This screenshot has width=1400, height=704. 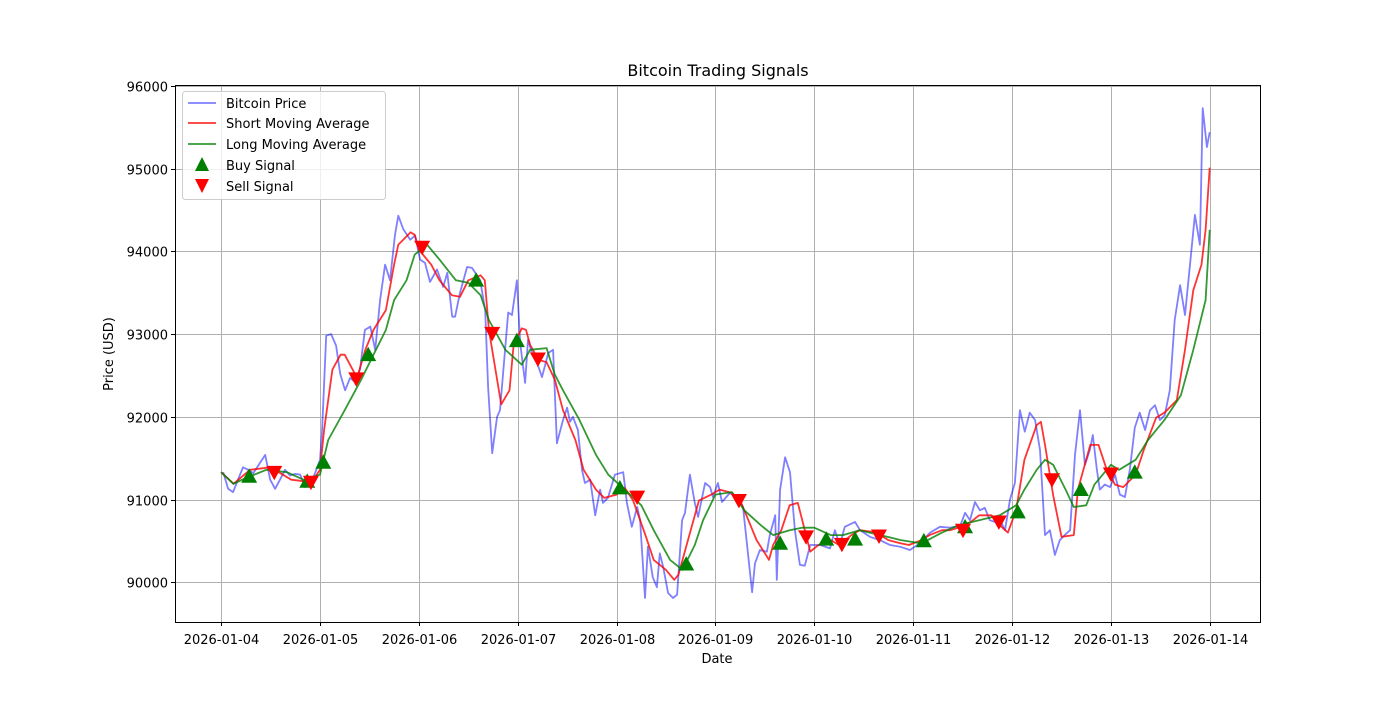 What do you see at coordinates (202, 164) in the screenshot?
I see `legend-buy-marker-icon` at bounding box center [202, 164].